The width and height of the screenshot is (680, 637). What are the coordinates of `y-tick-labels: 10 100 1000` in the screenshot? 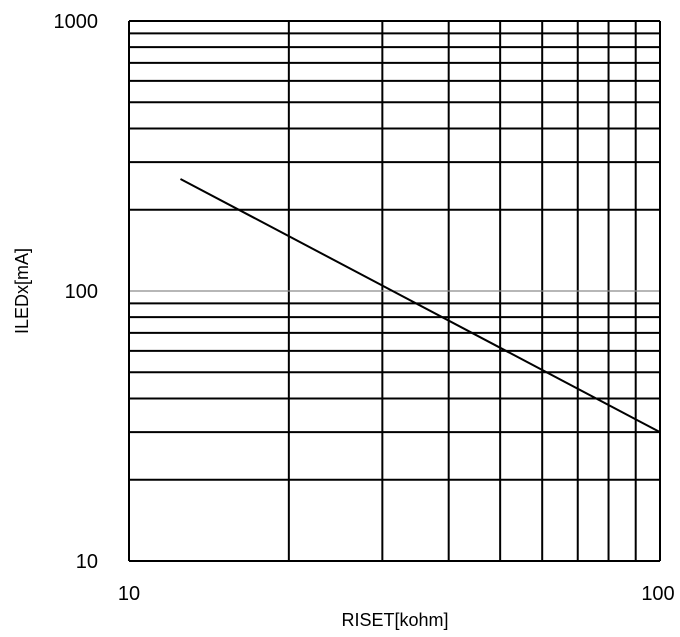 It's located at (76, 292).